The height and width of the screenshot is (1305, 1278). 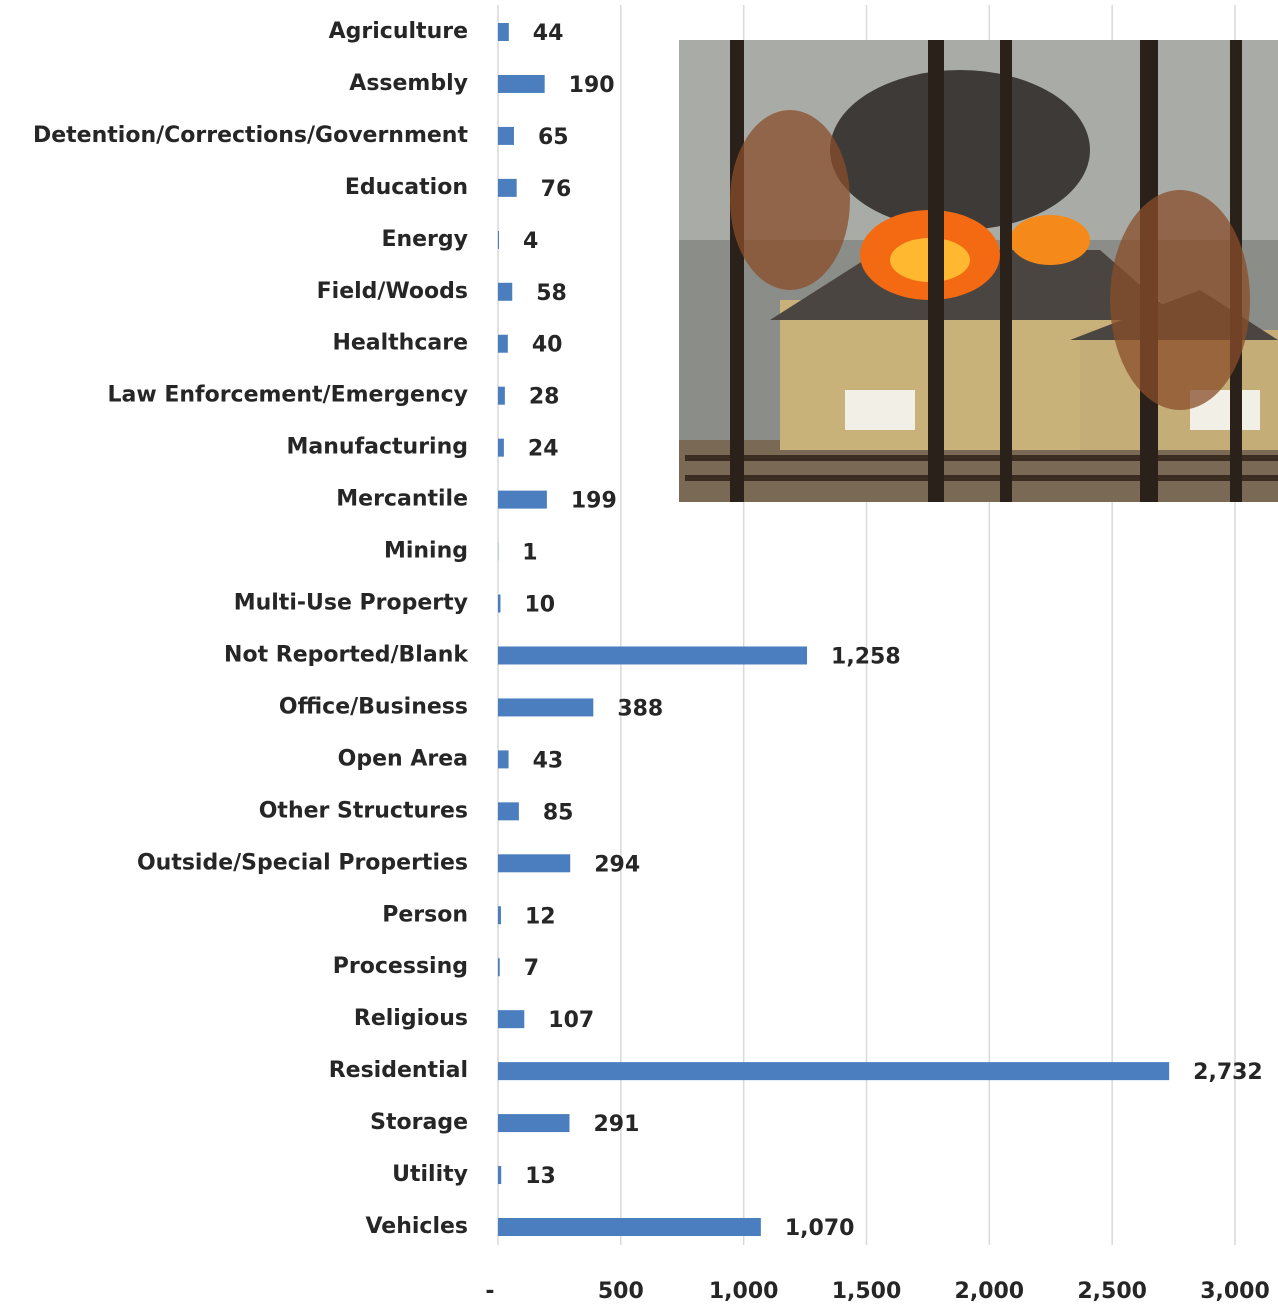 What do you see at coordinates (373, 706) in the screenshot?
I see `y-tick-label: Office/Business` at bounding box center [373, 706].